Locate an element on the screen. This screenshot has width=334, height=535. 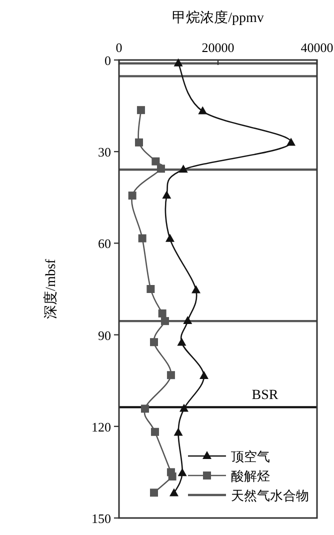
x-tick-label: 0 is located at coordinates (119, 47).